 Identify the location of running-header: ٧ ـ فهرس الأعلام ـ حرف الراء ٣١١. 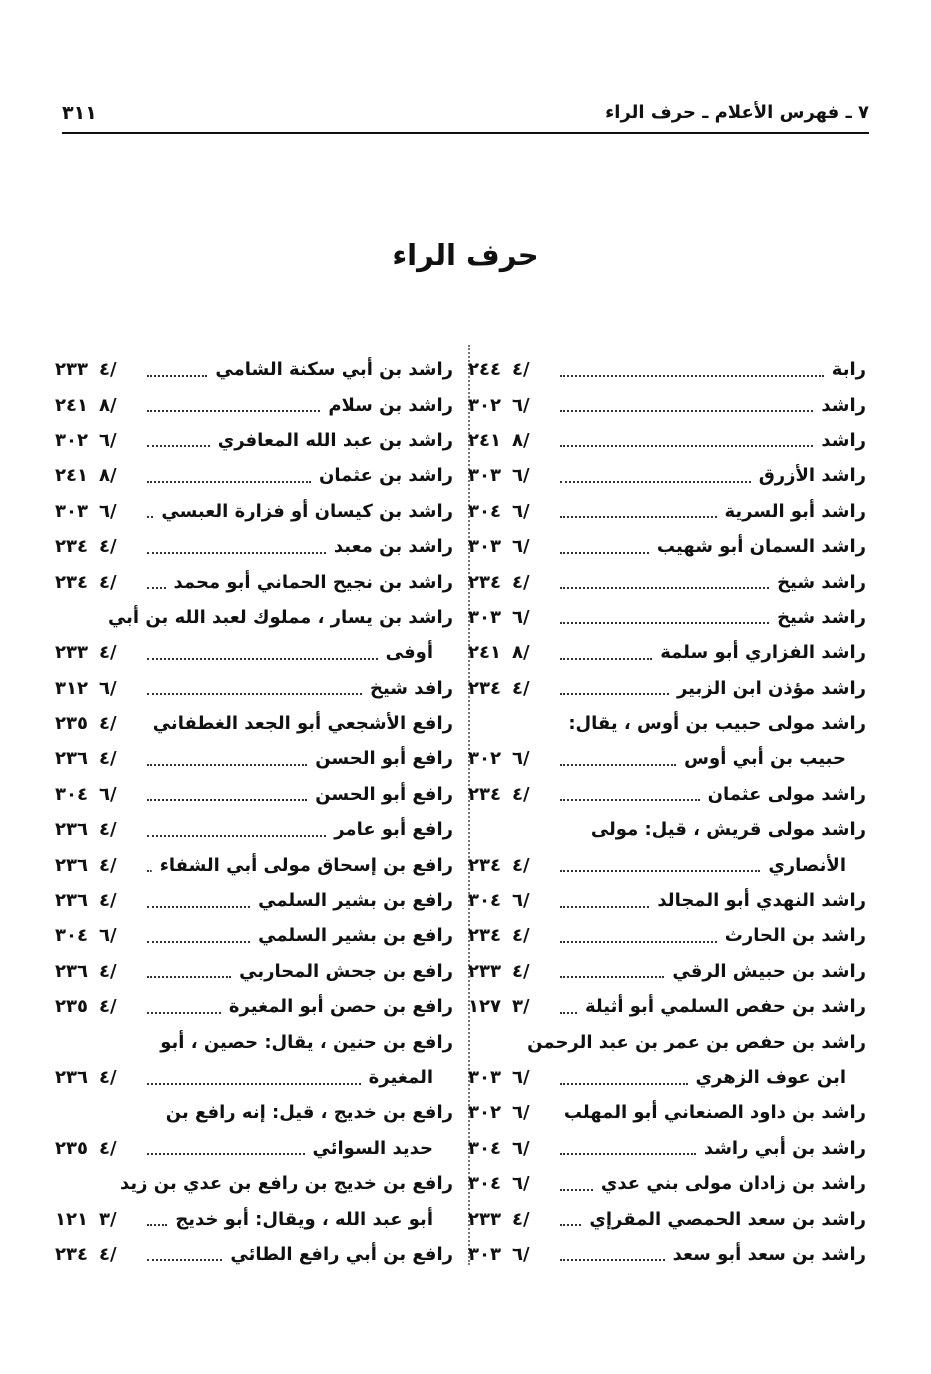
(465, 117).